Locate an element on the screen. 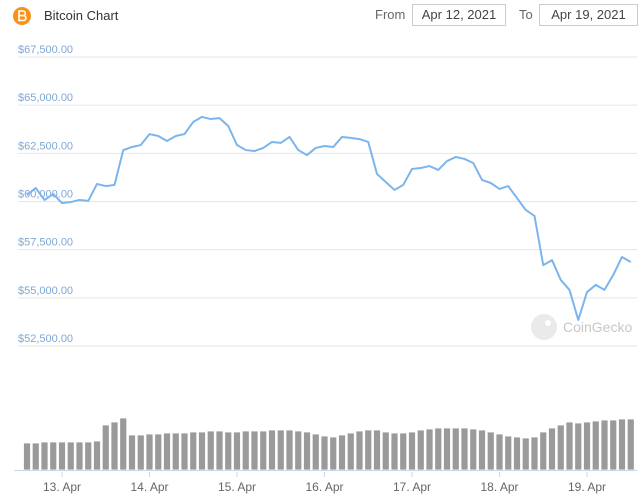 This screenshot has width=641, height=500. y-tick-label: $67,500.00 is located at coordinates (45, 50).